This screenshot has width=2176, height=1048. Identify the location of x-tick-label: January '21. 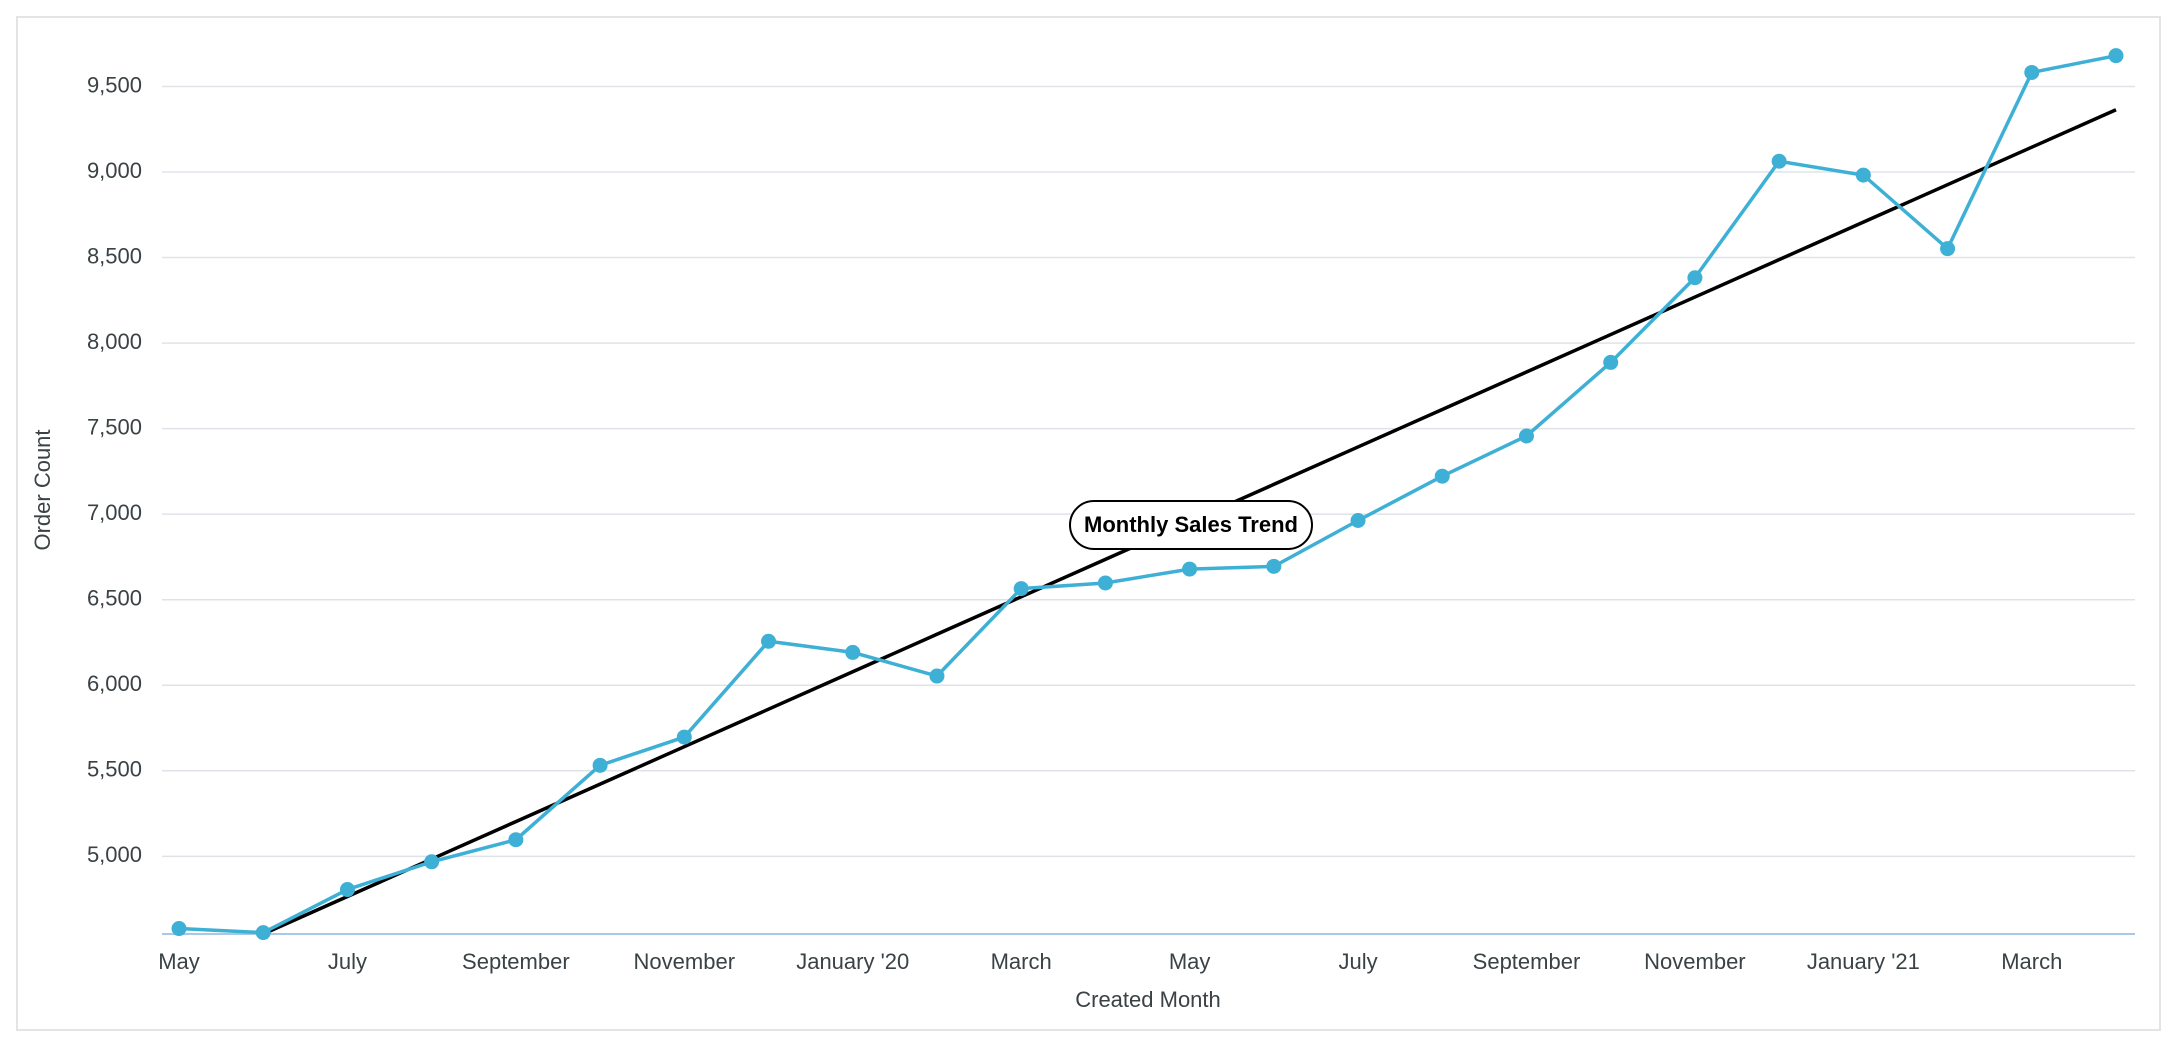
(1863, 961).